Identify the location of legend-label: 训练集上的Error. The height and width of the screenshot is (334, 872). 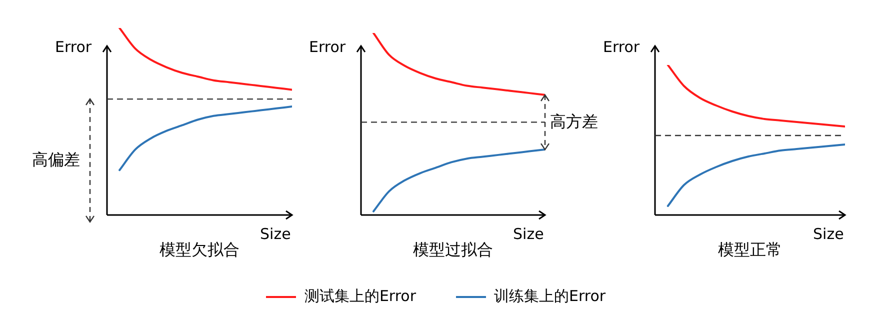
(550, 296).